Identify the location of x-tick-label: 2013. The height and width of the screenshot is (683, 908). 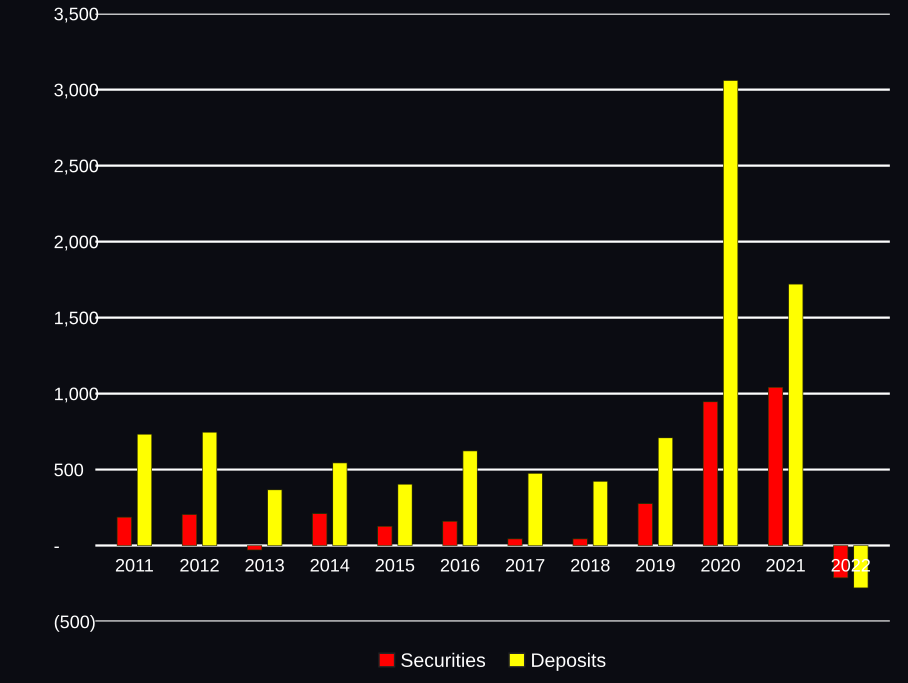
(264, 565).